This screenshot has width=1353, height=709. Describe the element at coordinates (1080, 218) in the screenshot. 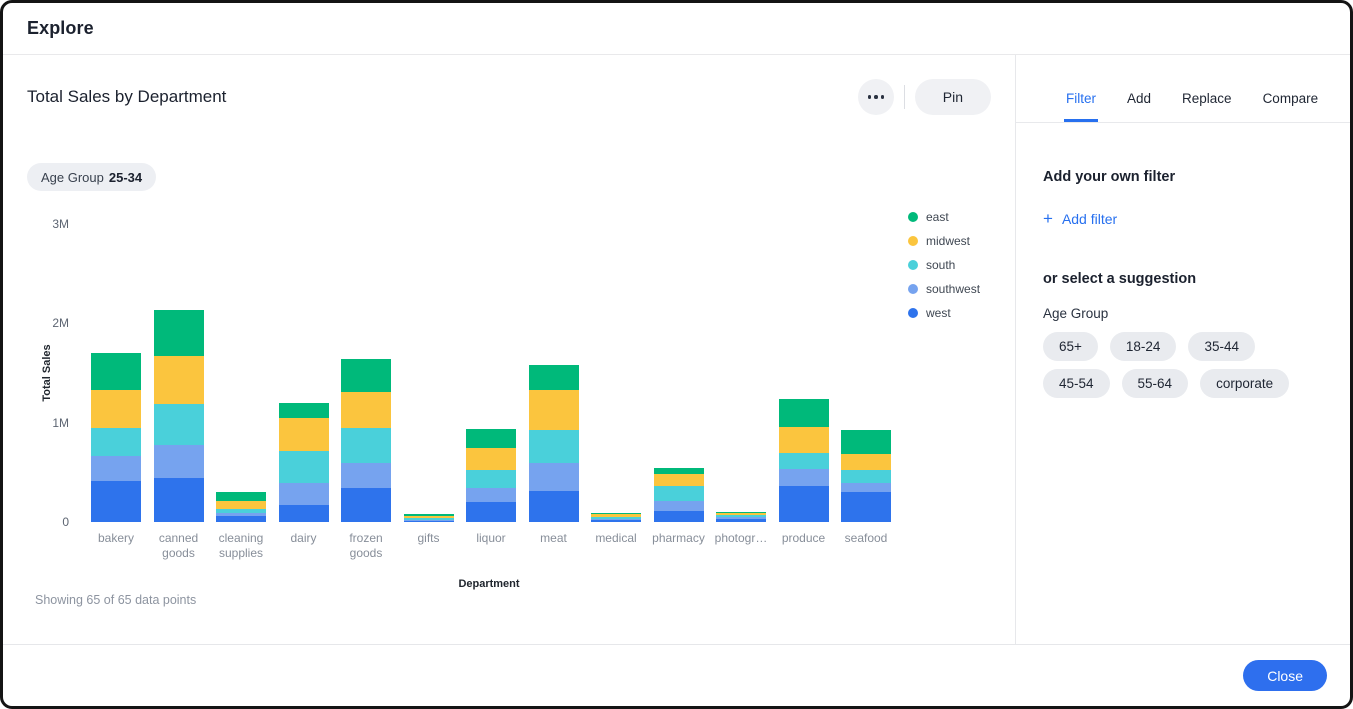

I see `add-filter-button: + Add filter` at that location.